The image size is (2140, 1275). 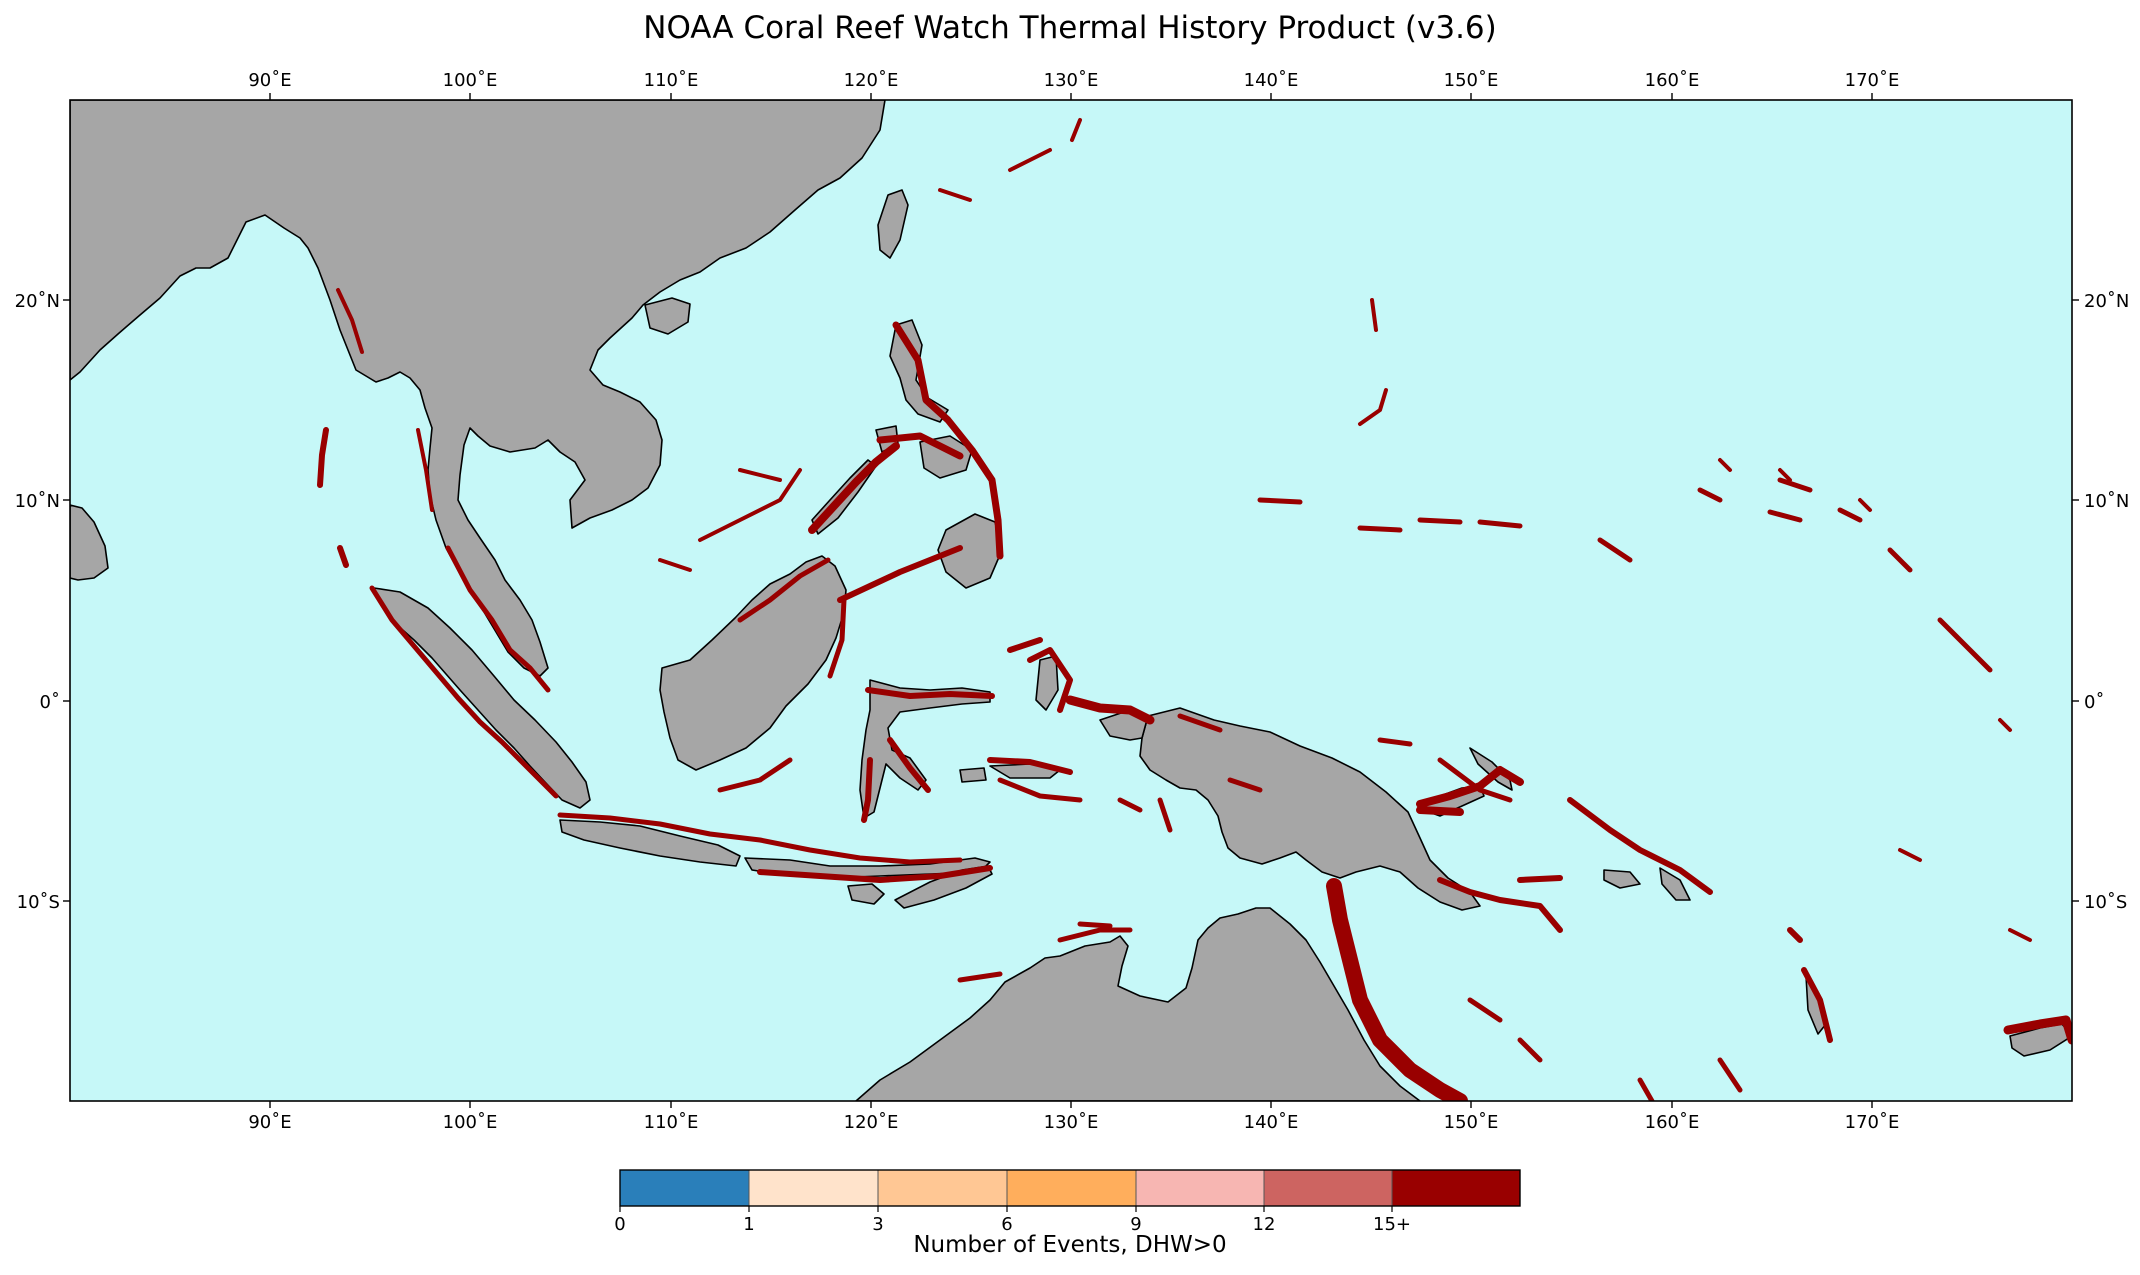 What do you see at coordinates (1373, 362) in the screenshot?
I see `reef-marianas` at bounding box center [1373, 362].